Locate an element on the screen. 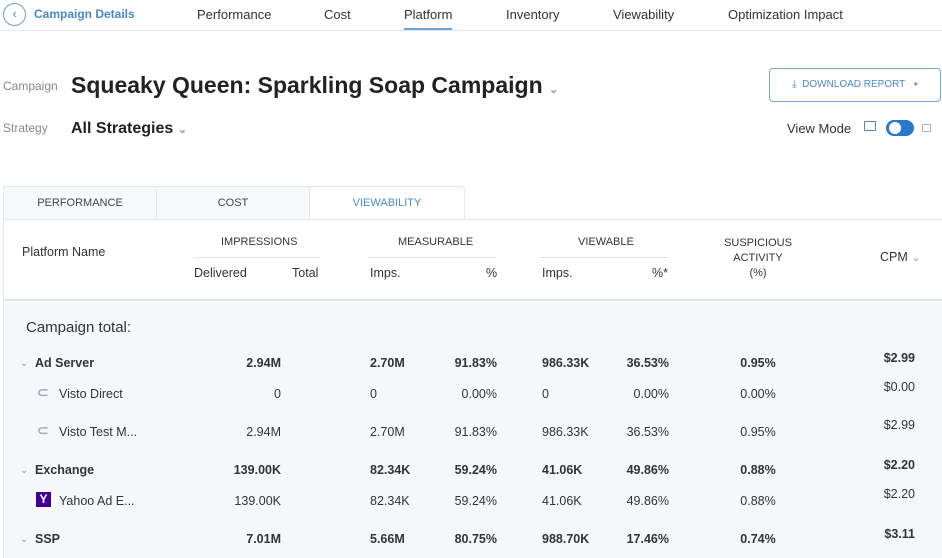 The height and width of the screenshot is (558, 942). header-line: (%) is located at coordinates (758, 273).